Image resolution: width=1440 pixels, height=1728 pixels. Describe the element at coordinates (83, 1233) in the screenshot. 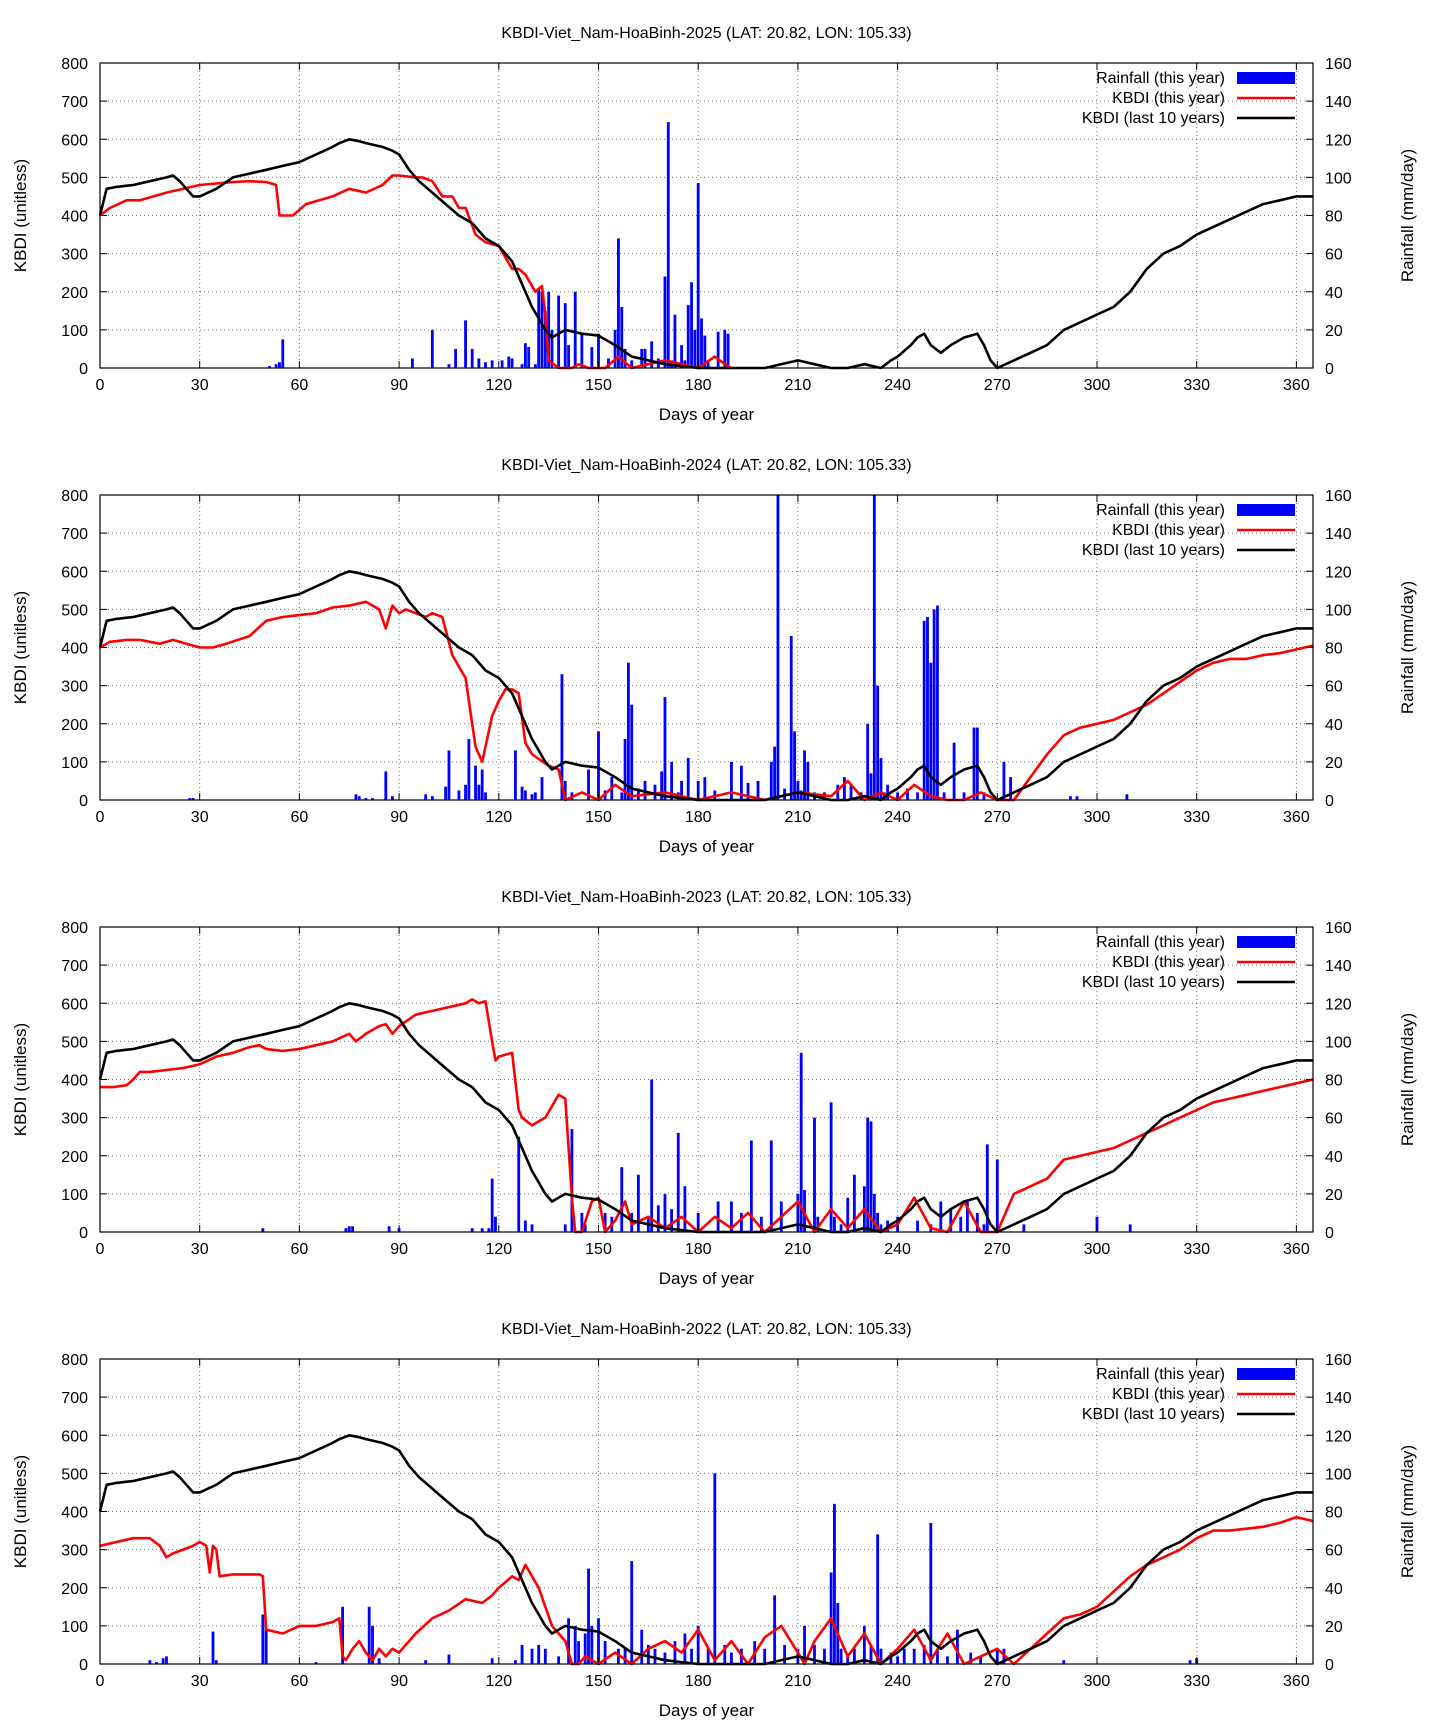

I see `y-tick-label: 0` at that location.